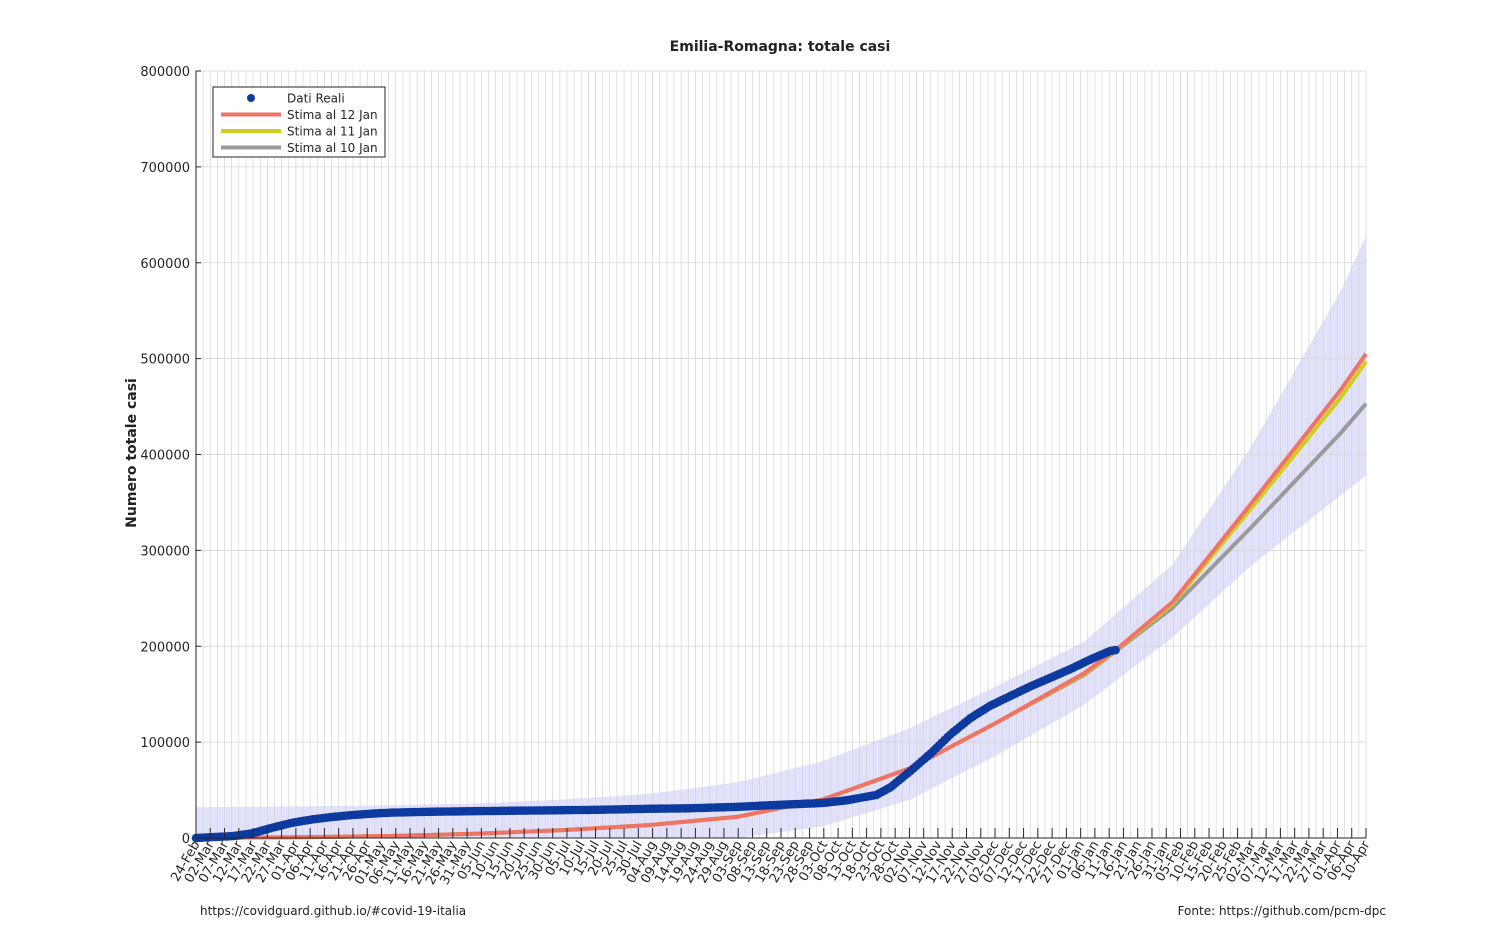 The image size is (1511, 942). Describe the element at coordinates (165, 551) in the screenshot. I see `y-tick-label: 300000` at that location.